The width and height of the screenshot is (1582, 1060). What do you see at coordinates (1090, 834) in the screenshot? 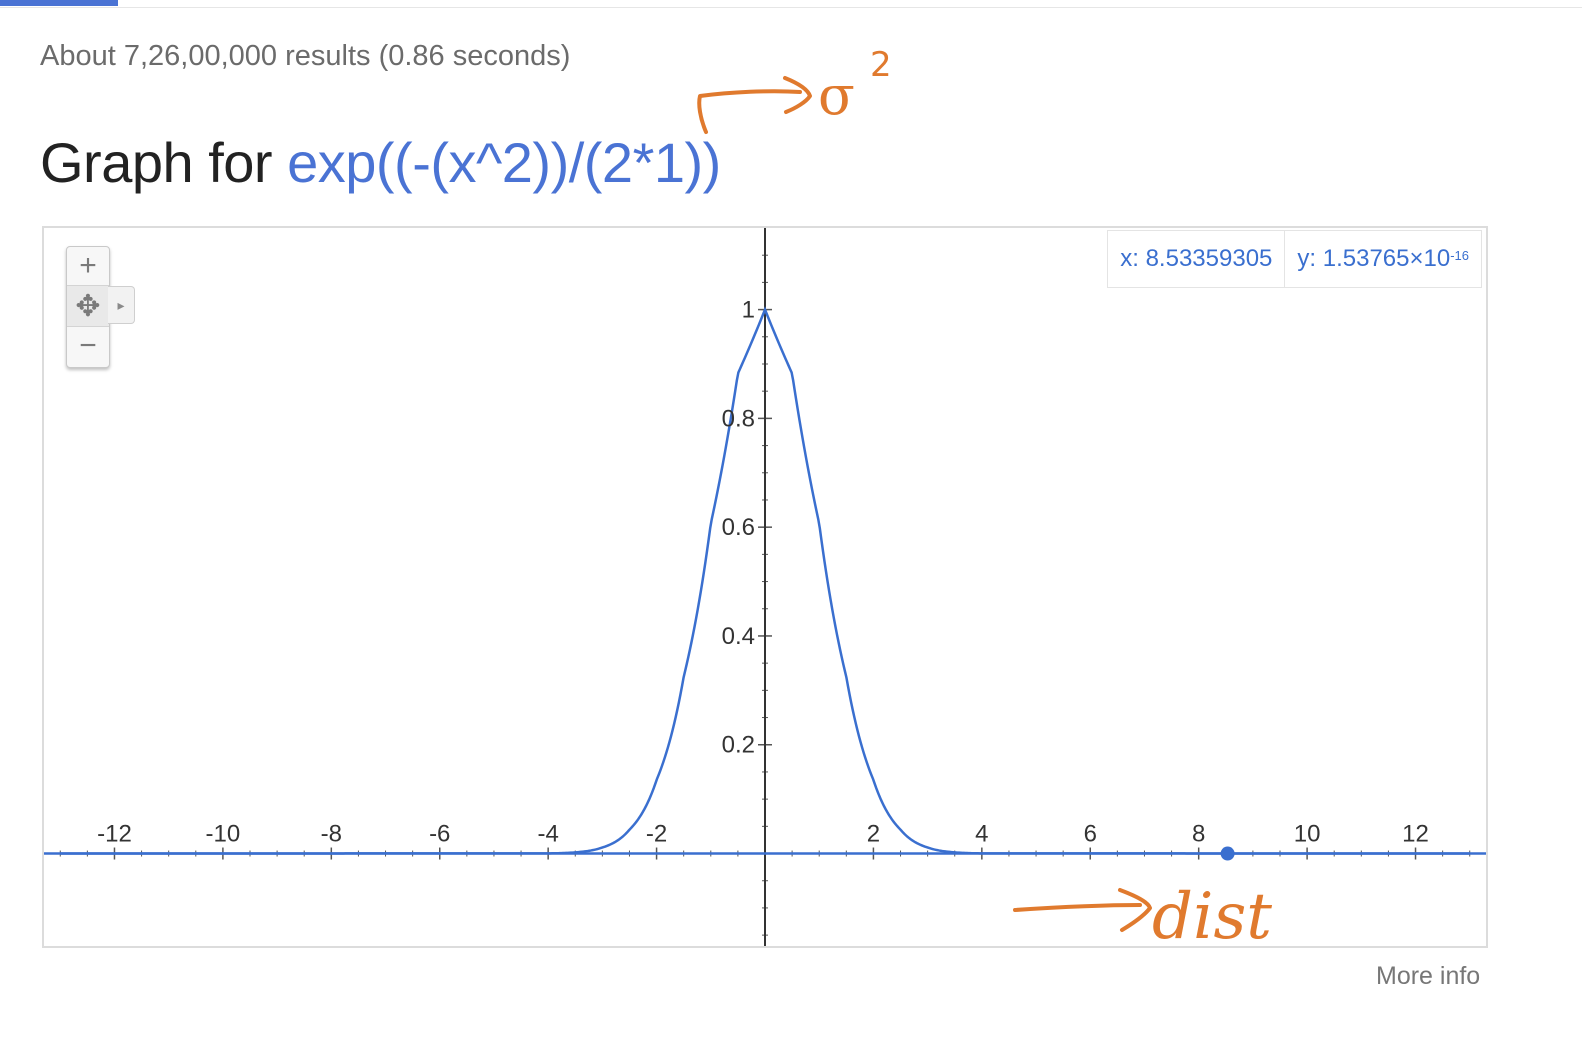
I see `x-tick-label: 6` at bounding box center [1090, 834].